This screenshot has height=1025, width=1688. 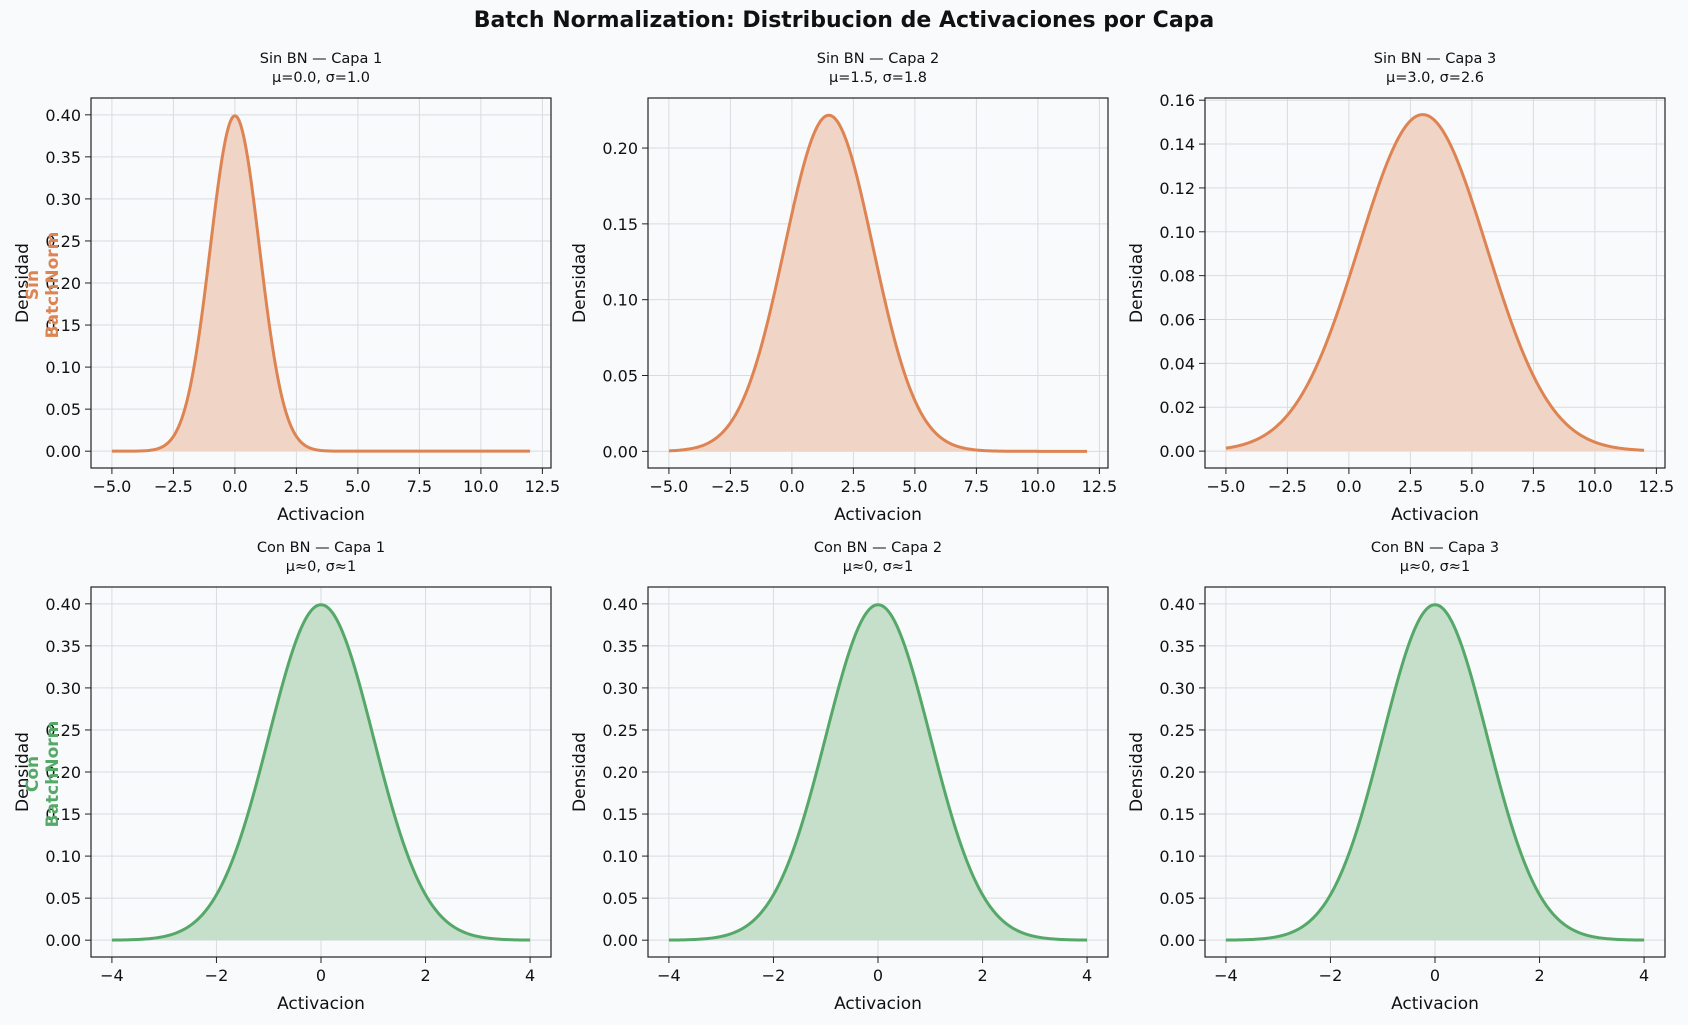 I want to click on x-tick-label: 0, so click(x=1435, y=975).